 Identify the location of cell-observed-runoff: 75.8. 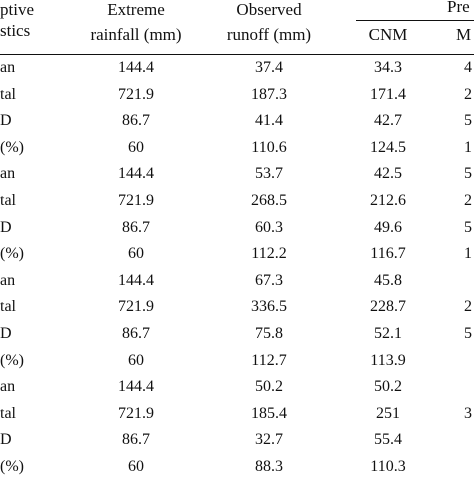
(269, 333).